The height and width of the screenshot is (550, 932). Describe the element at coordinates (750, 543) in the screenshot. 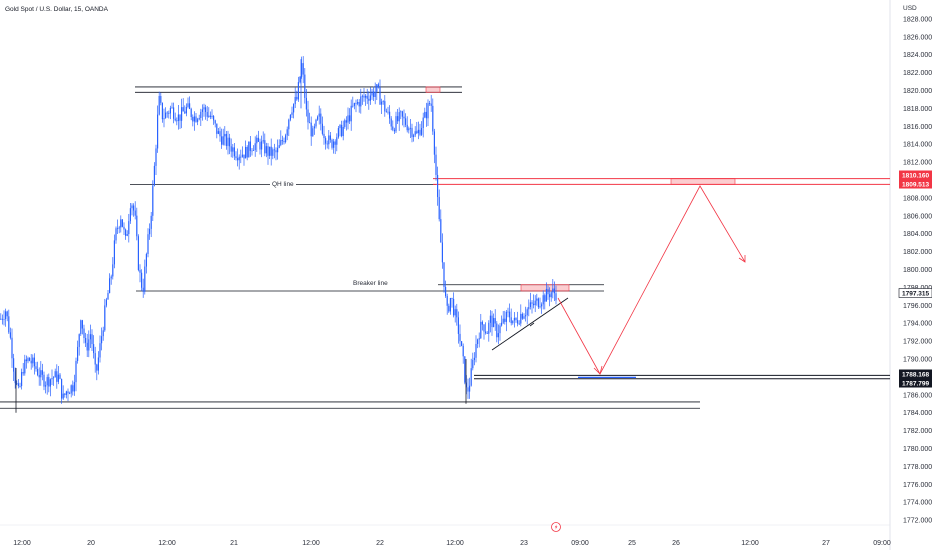

I see `x-tick-label: 12:00` at that location.